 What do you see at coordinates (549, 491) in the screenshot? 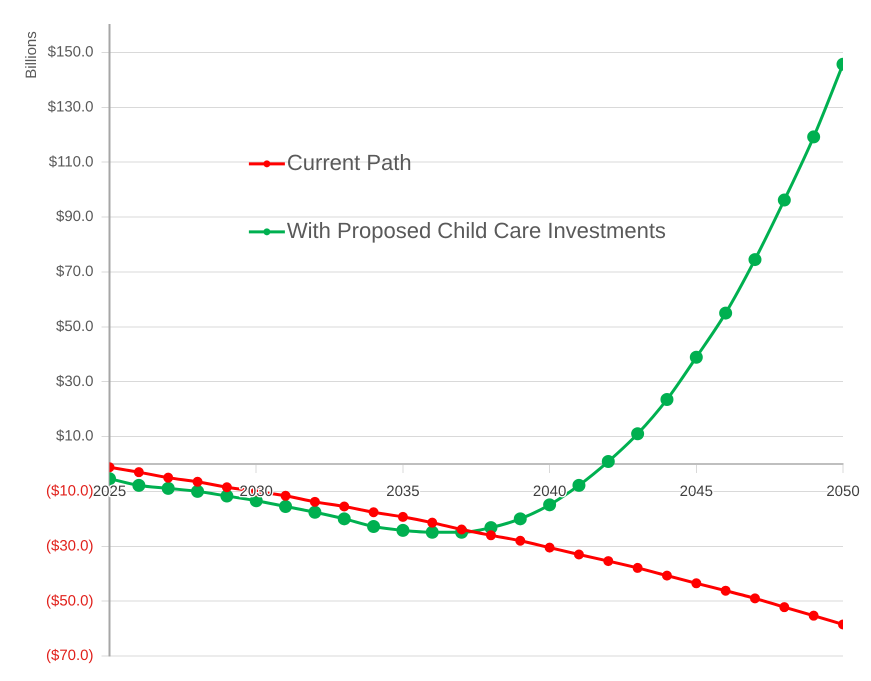
I see `x-tick-label: 2040` at bounding box center [549, 491].